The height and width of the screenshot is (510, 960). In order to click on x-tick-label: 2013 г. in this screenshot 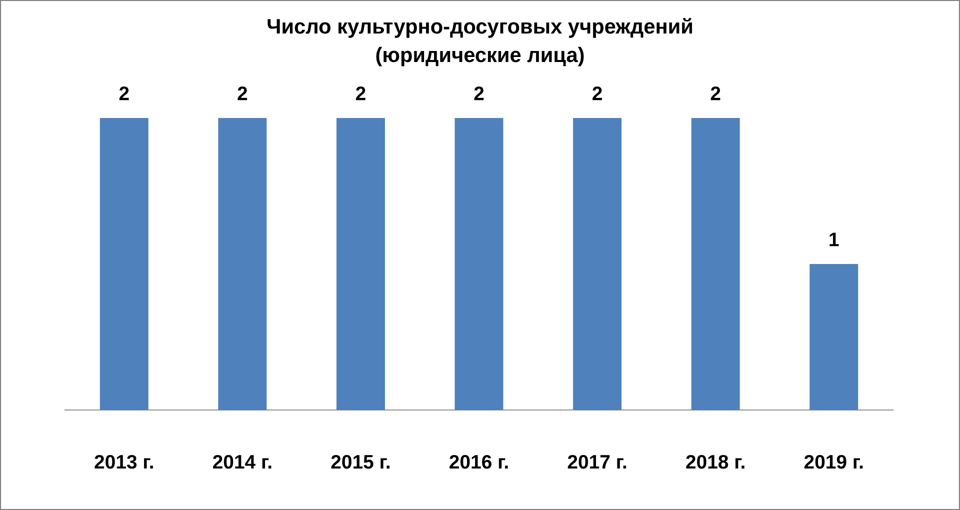, I will do `click(123, 461)`.